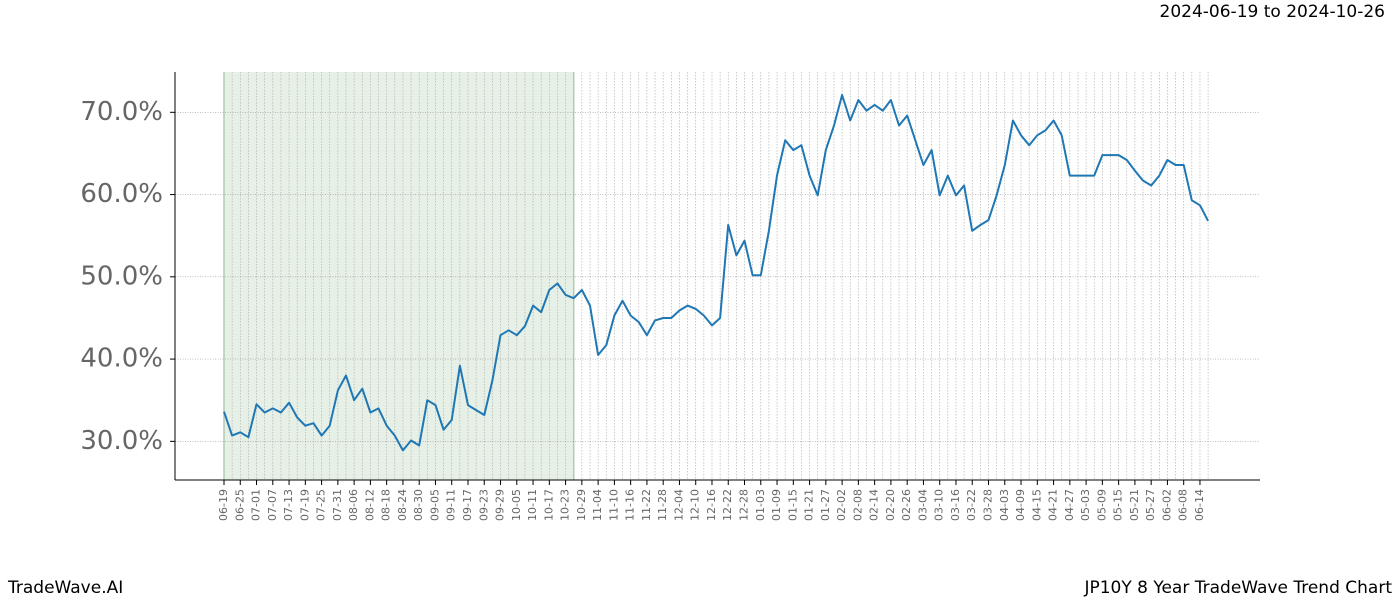 The image size is (1400, 600). What do you see at coordinates (256, 505) in the screenshot?
I see `x-tick-label: 07-01` at bounding box center [256, 505].